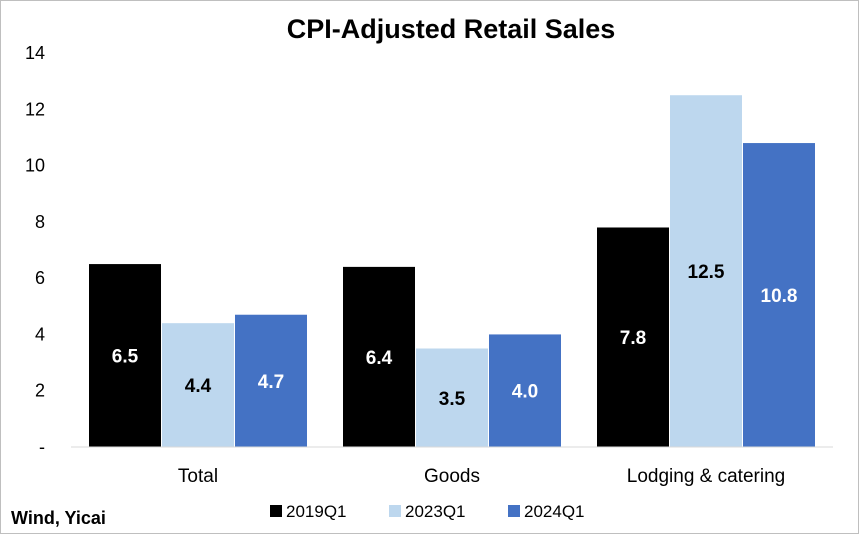 This screenshot has width=859, height=535. I want to click on data-label: 10.8, so click(779, 296).